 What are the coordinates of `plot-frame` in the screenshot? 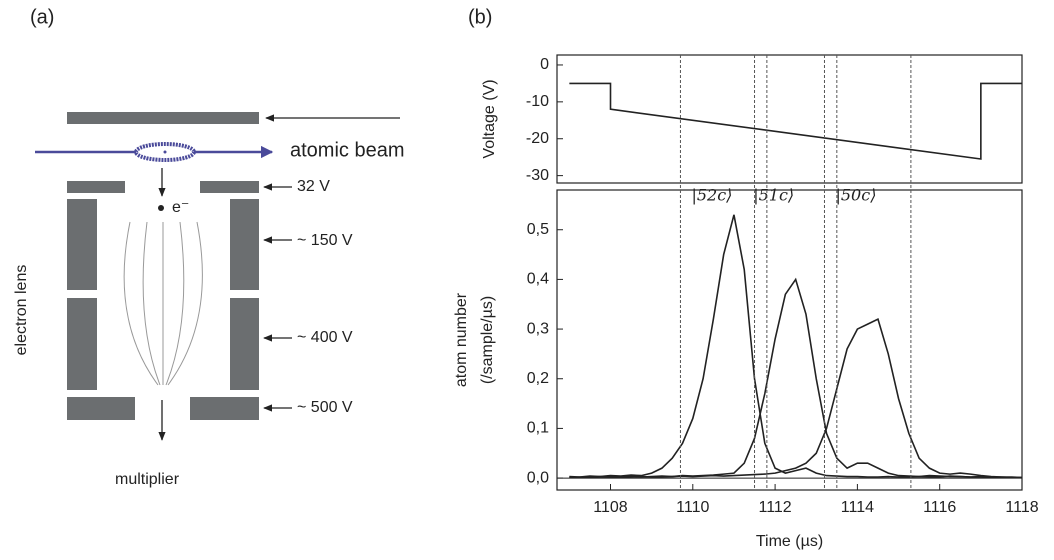 It's located at (789, 119).